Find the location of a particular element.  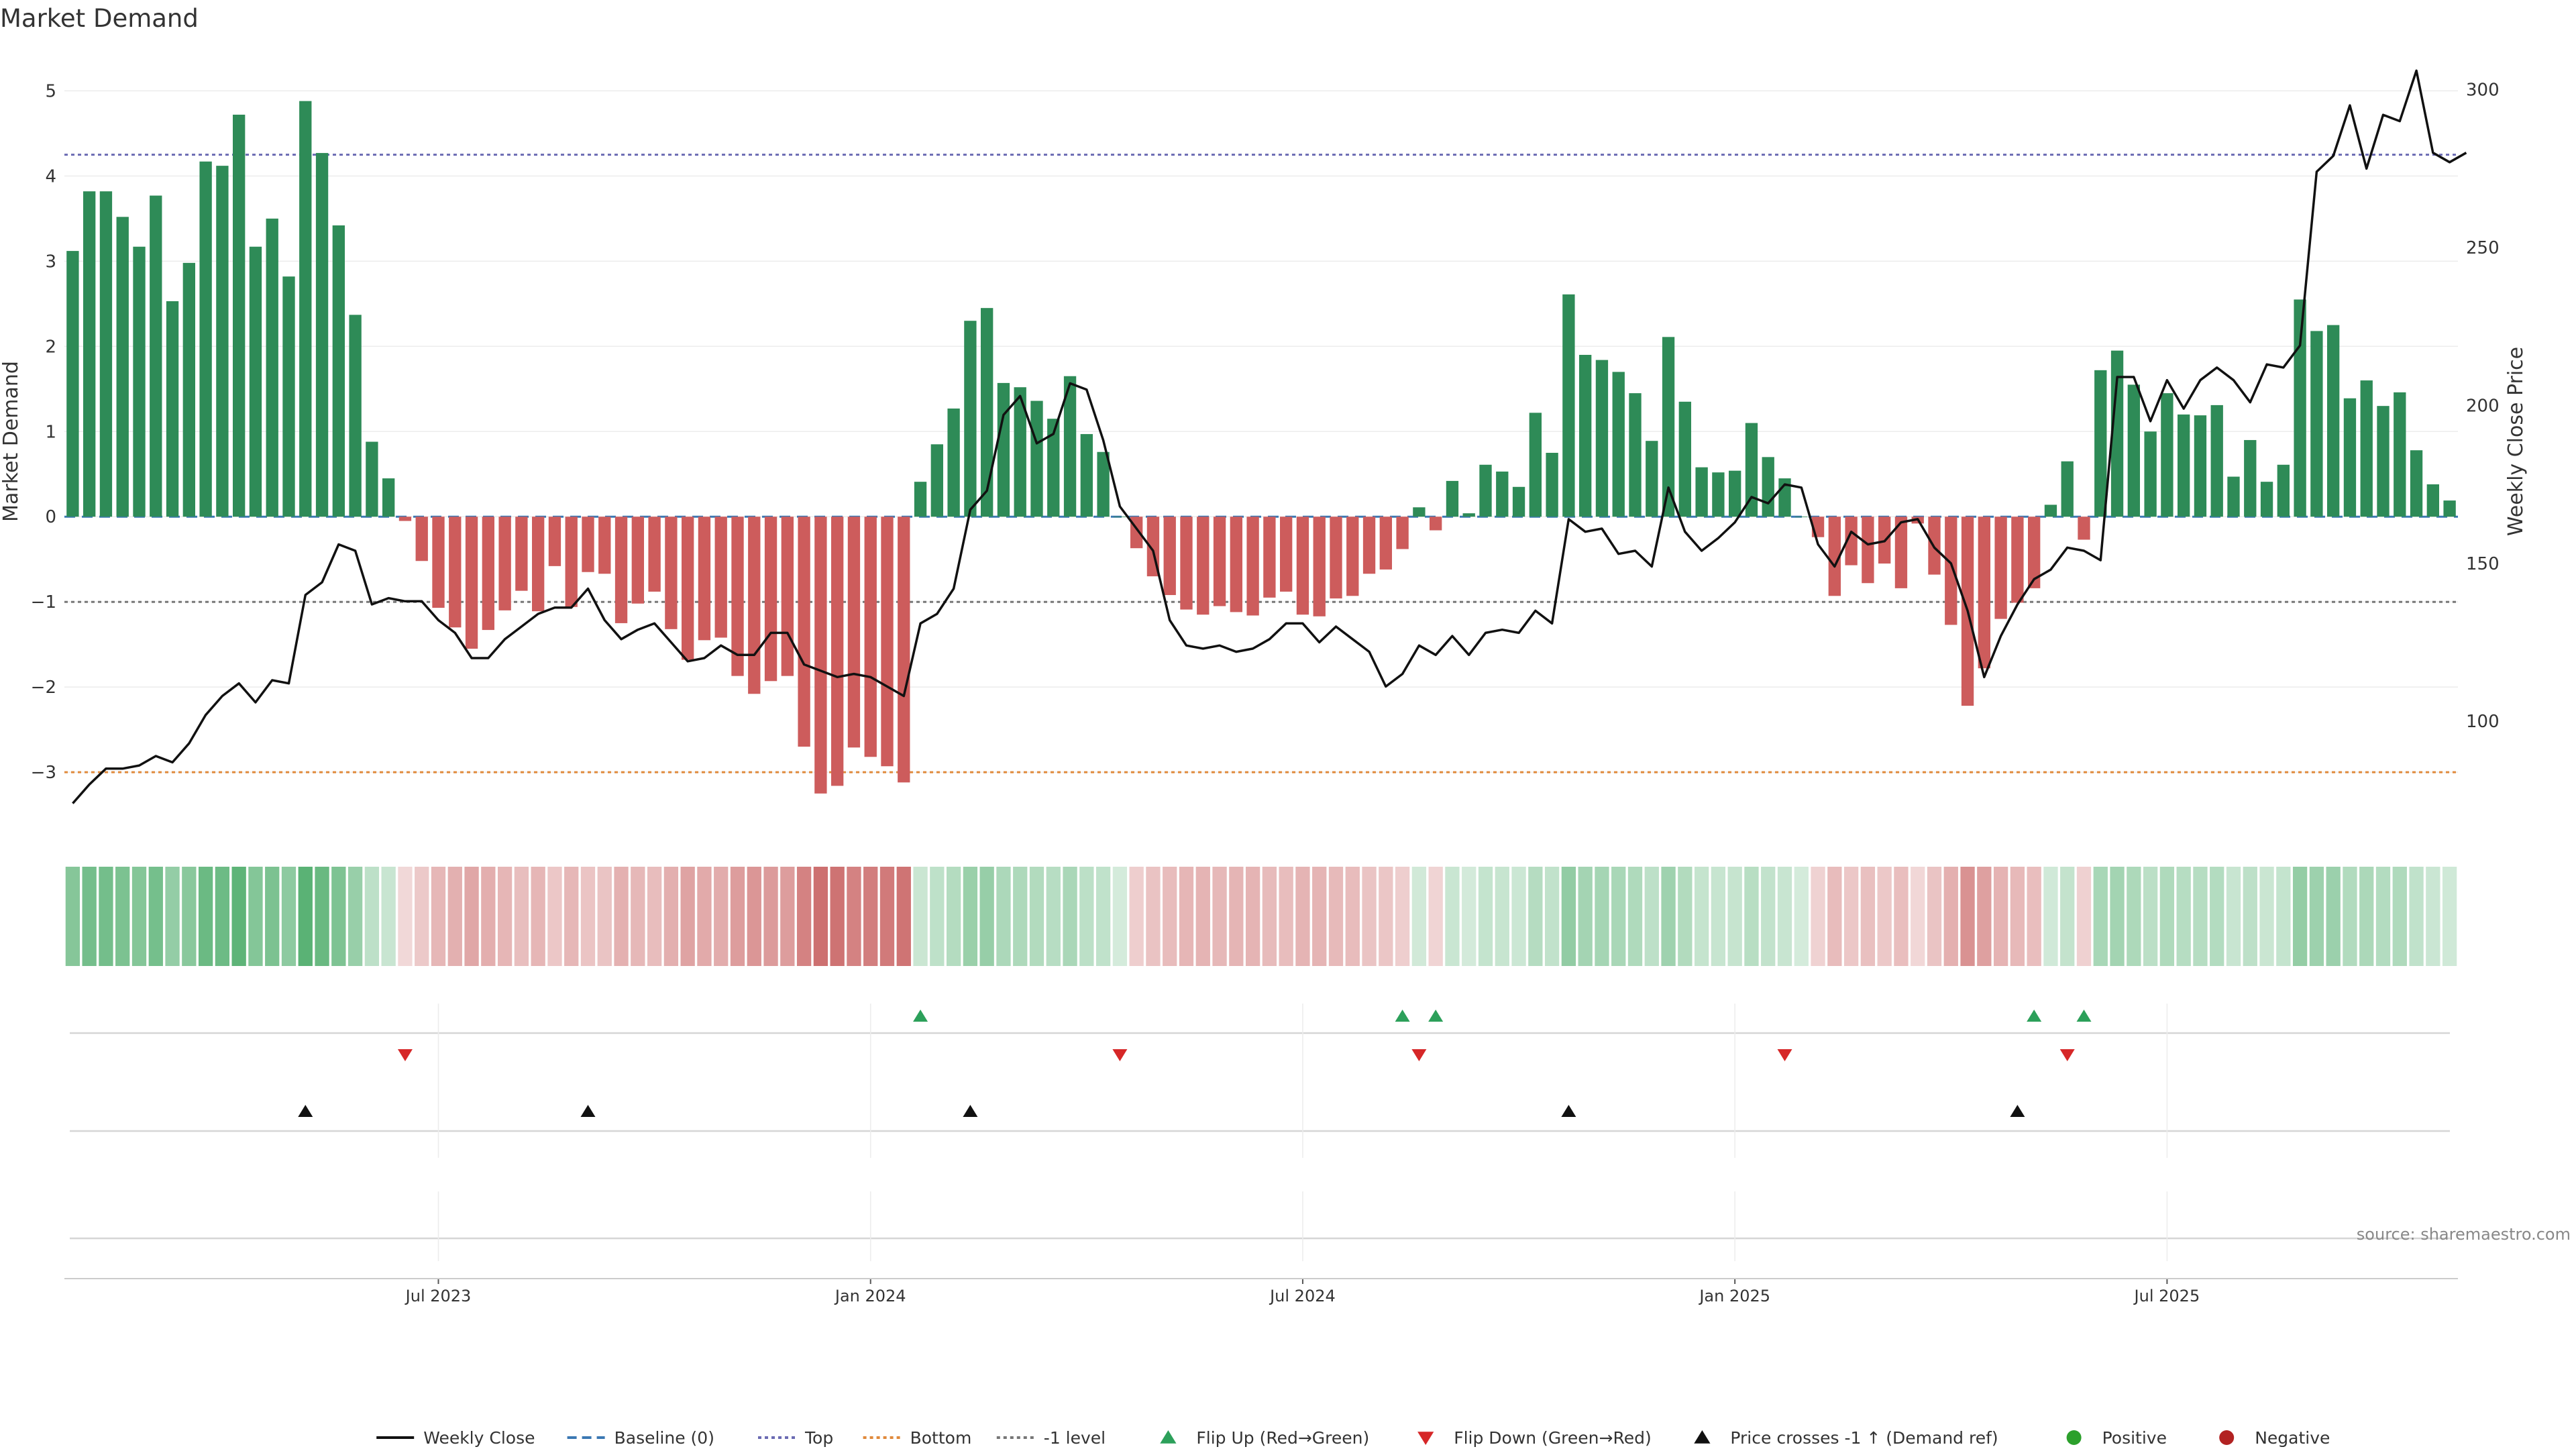

x-tick-label: Jul 2024 is located at coordinates (1302, 1296).